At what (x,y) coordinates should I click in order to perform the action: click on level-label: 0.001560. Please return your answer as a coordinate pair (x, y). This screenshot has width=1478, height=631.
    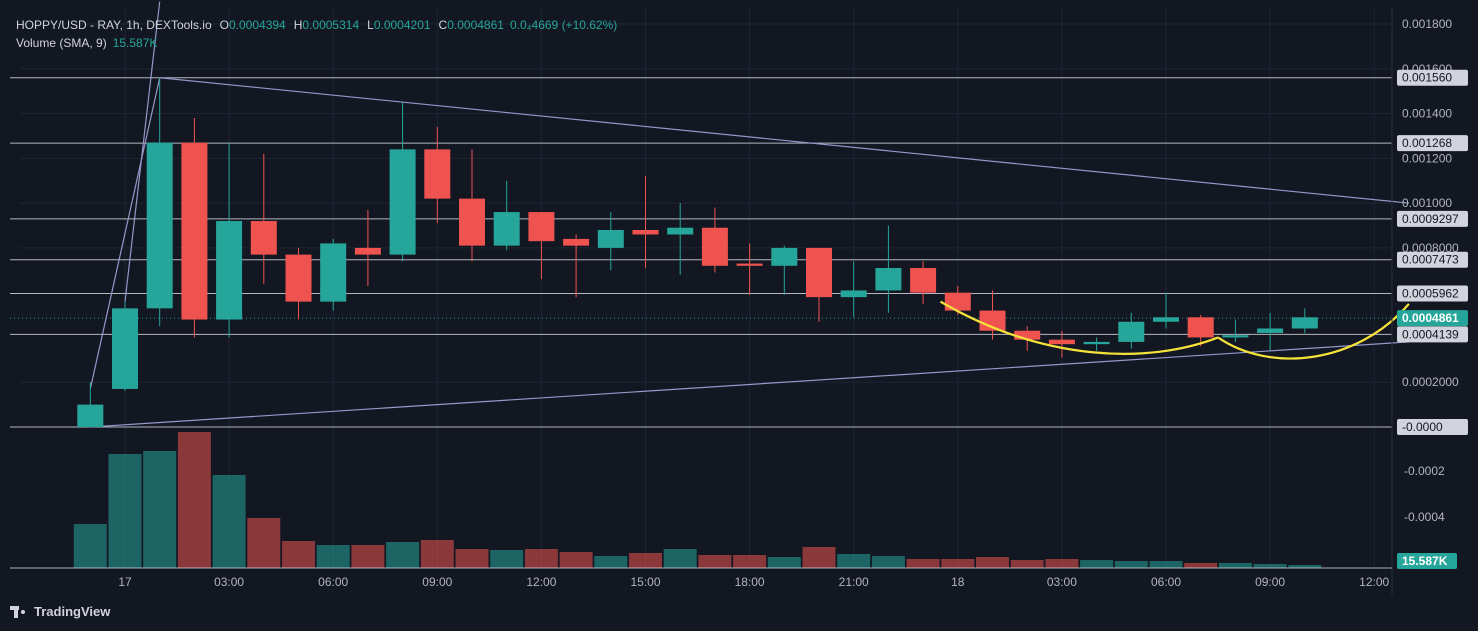
    Looking at the image, I should click on (1427, 78).